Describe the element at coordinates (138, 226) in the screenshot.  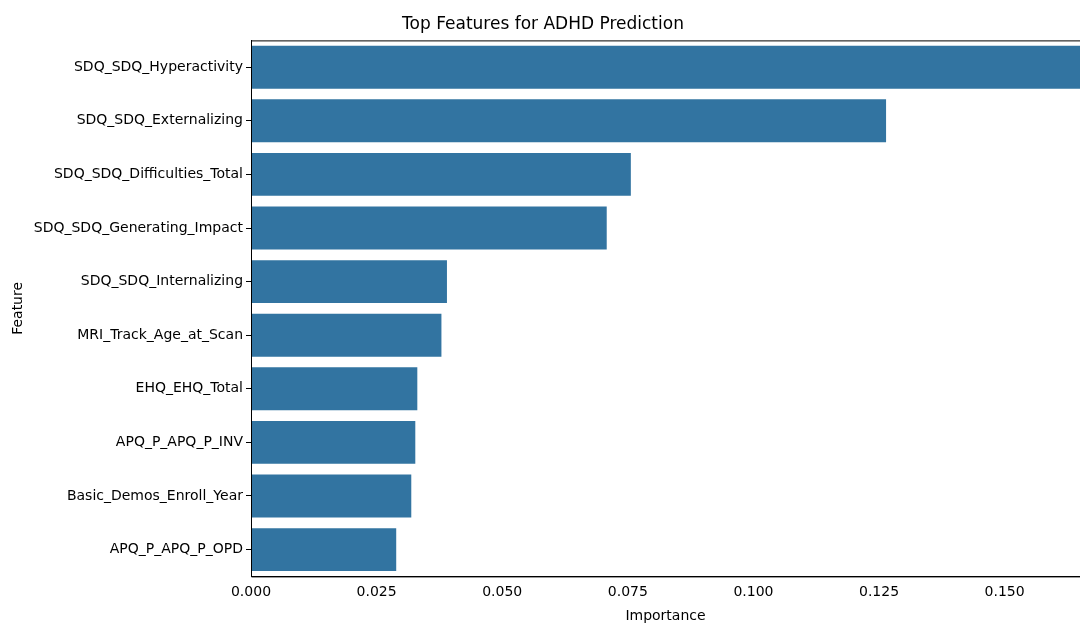
I see `y-tick-label: SDQ_SDQ_Generating_Impact` at that location.